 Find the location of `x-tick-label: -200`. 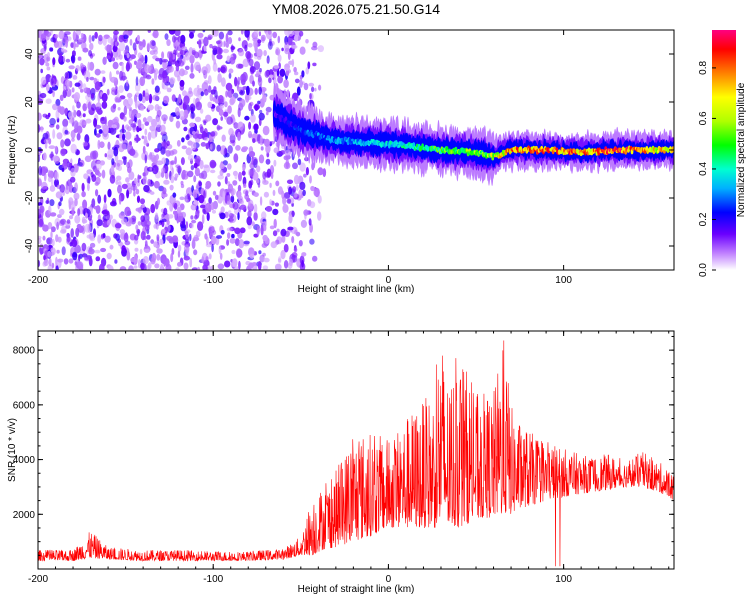

x-tick-label: -200 is located at coordinates (38, 579).